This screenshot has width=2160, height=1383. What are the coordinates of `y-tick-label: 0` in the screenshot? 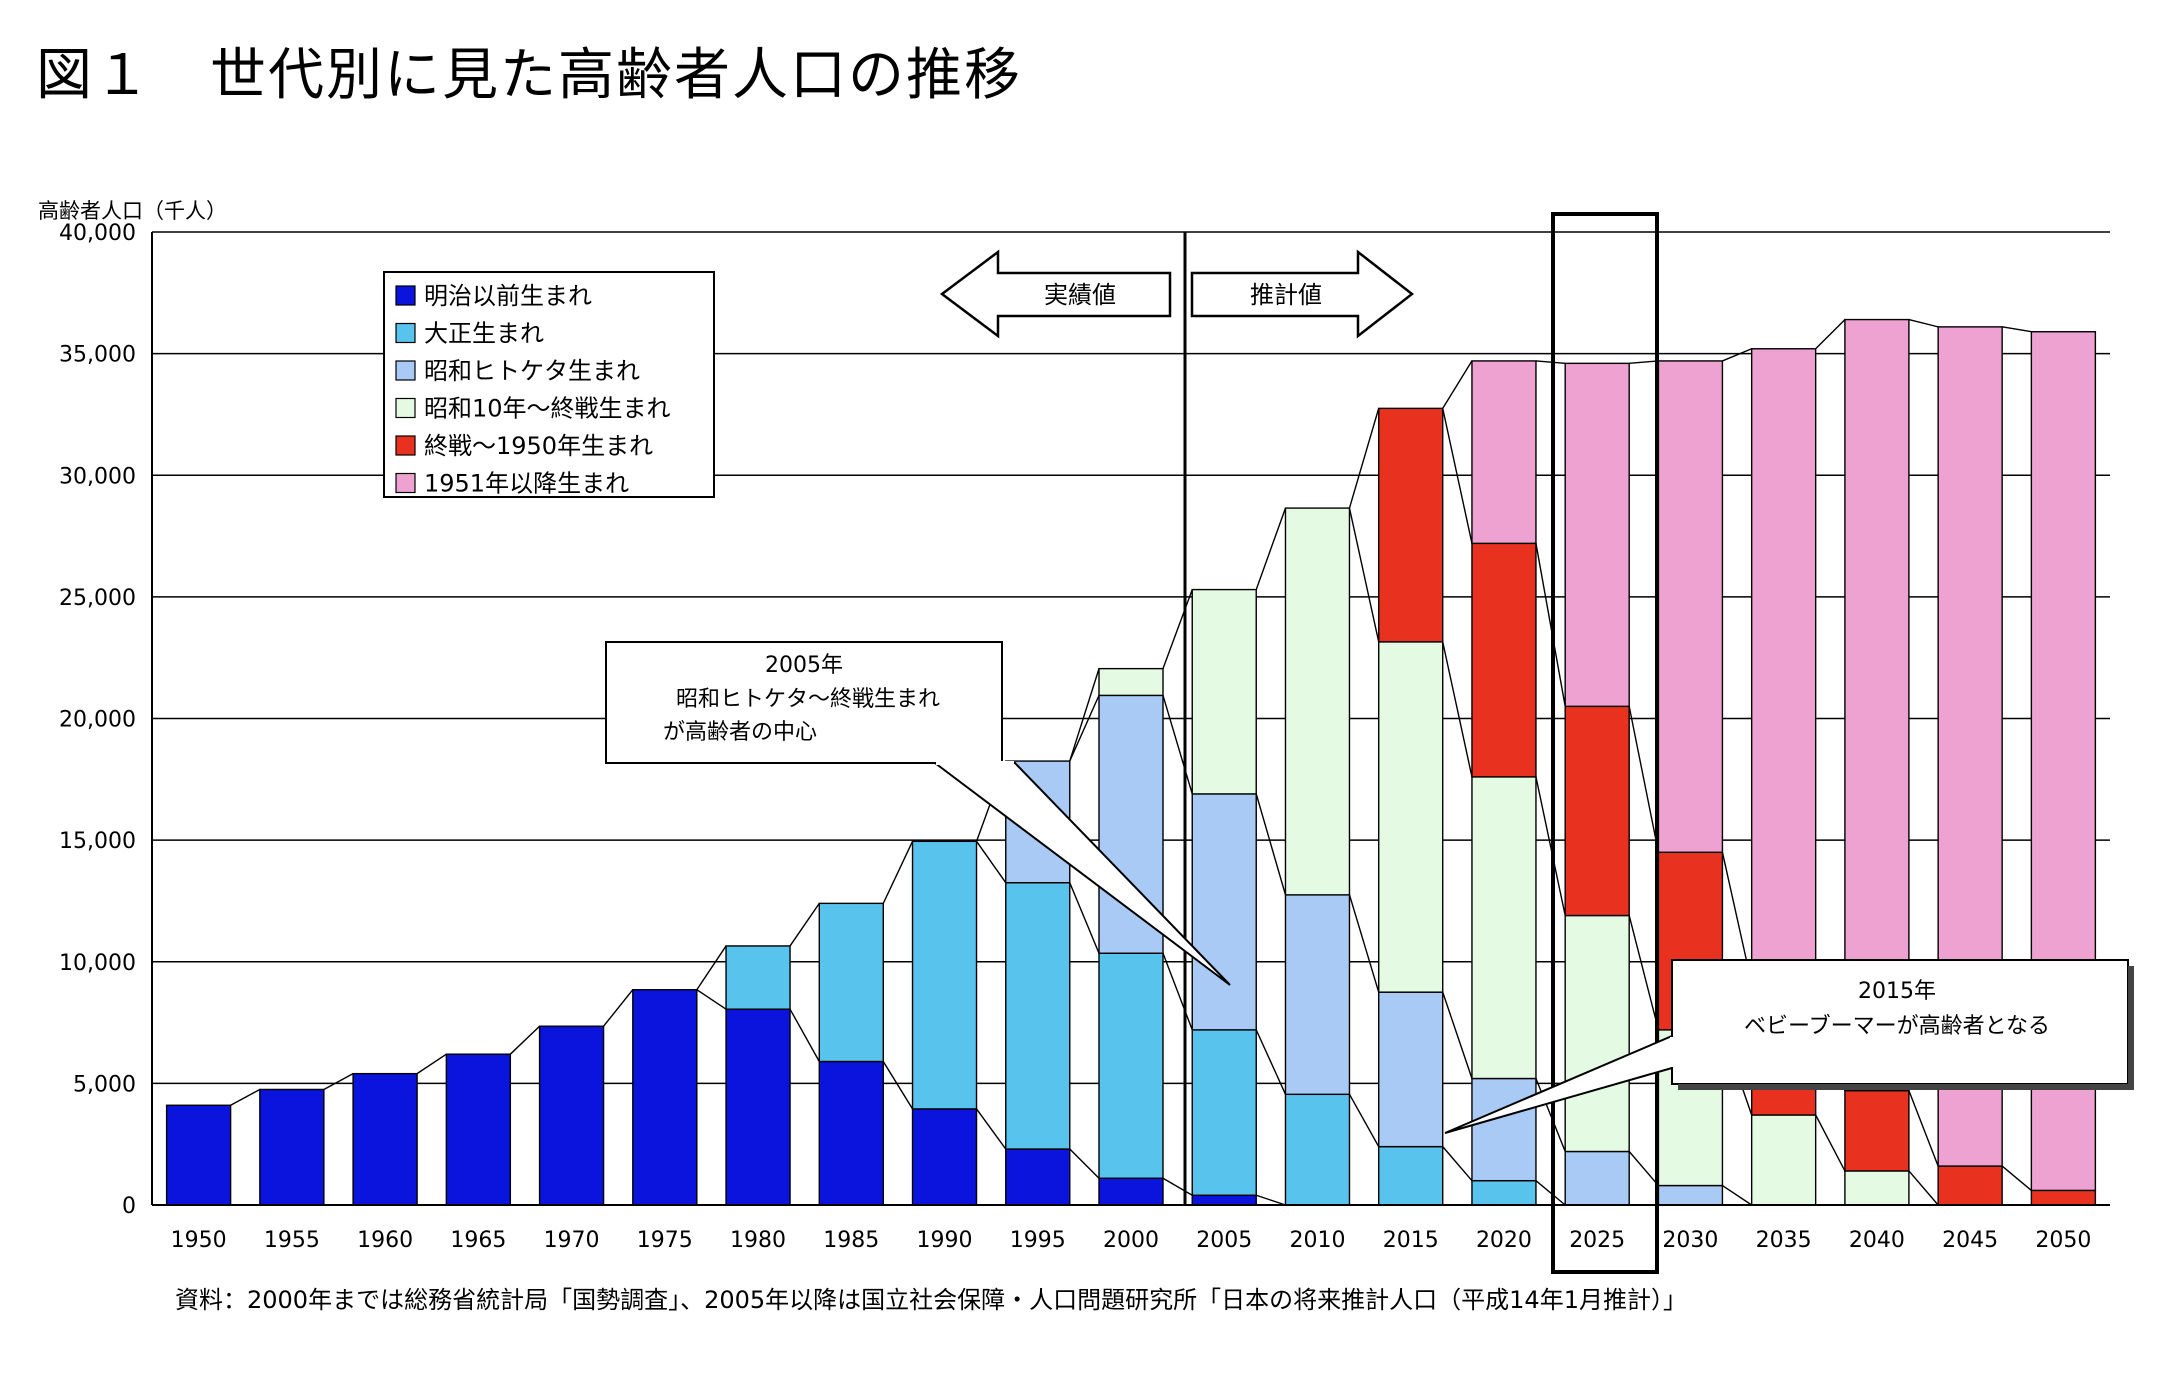 It's located at (129, 1206).